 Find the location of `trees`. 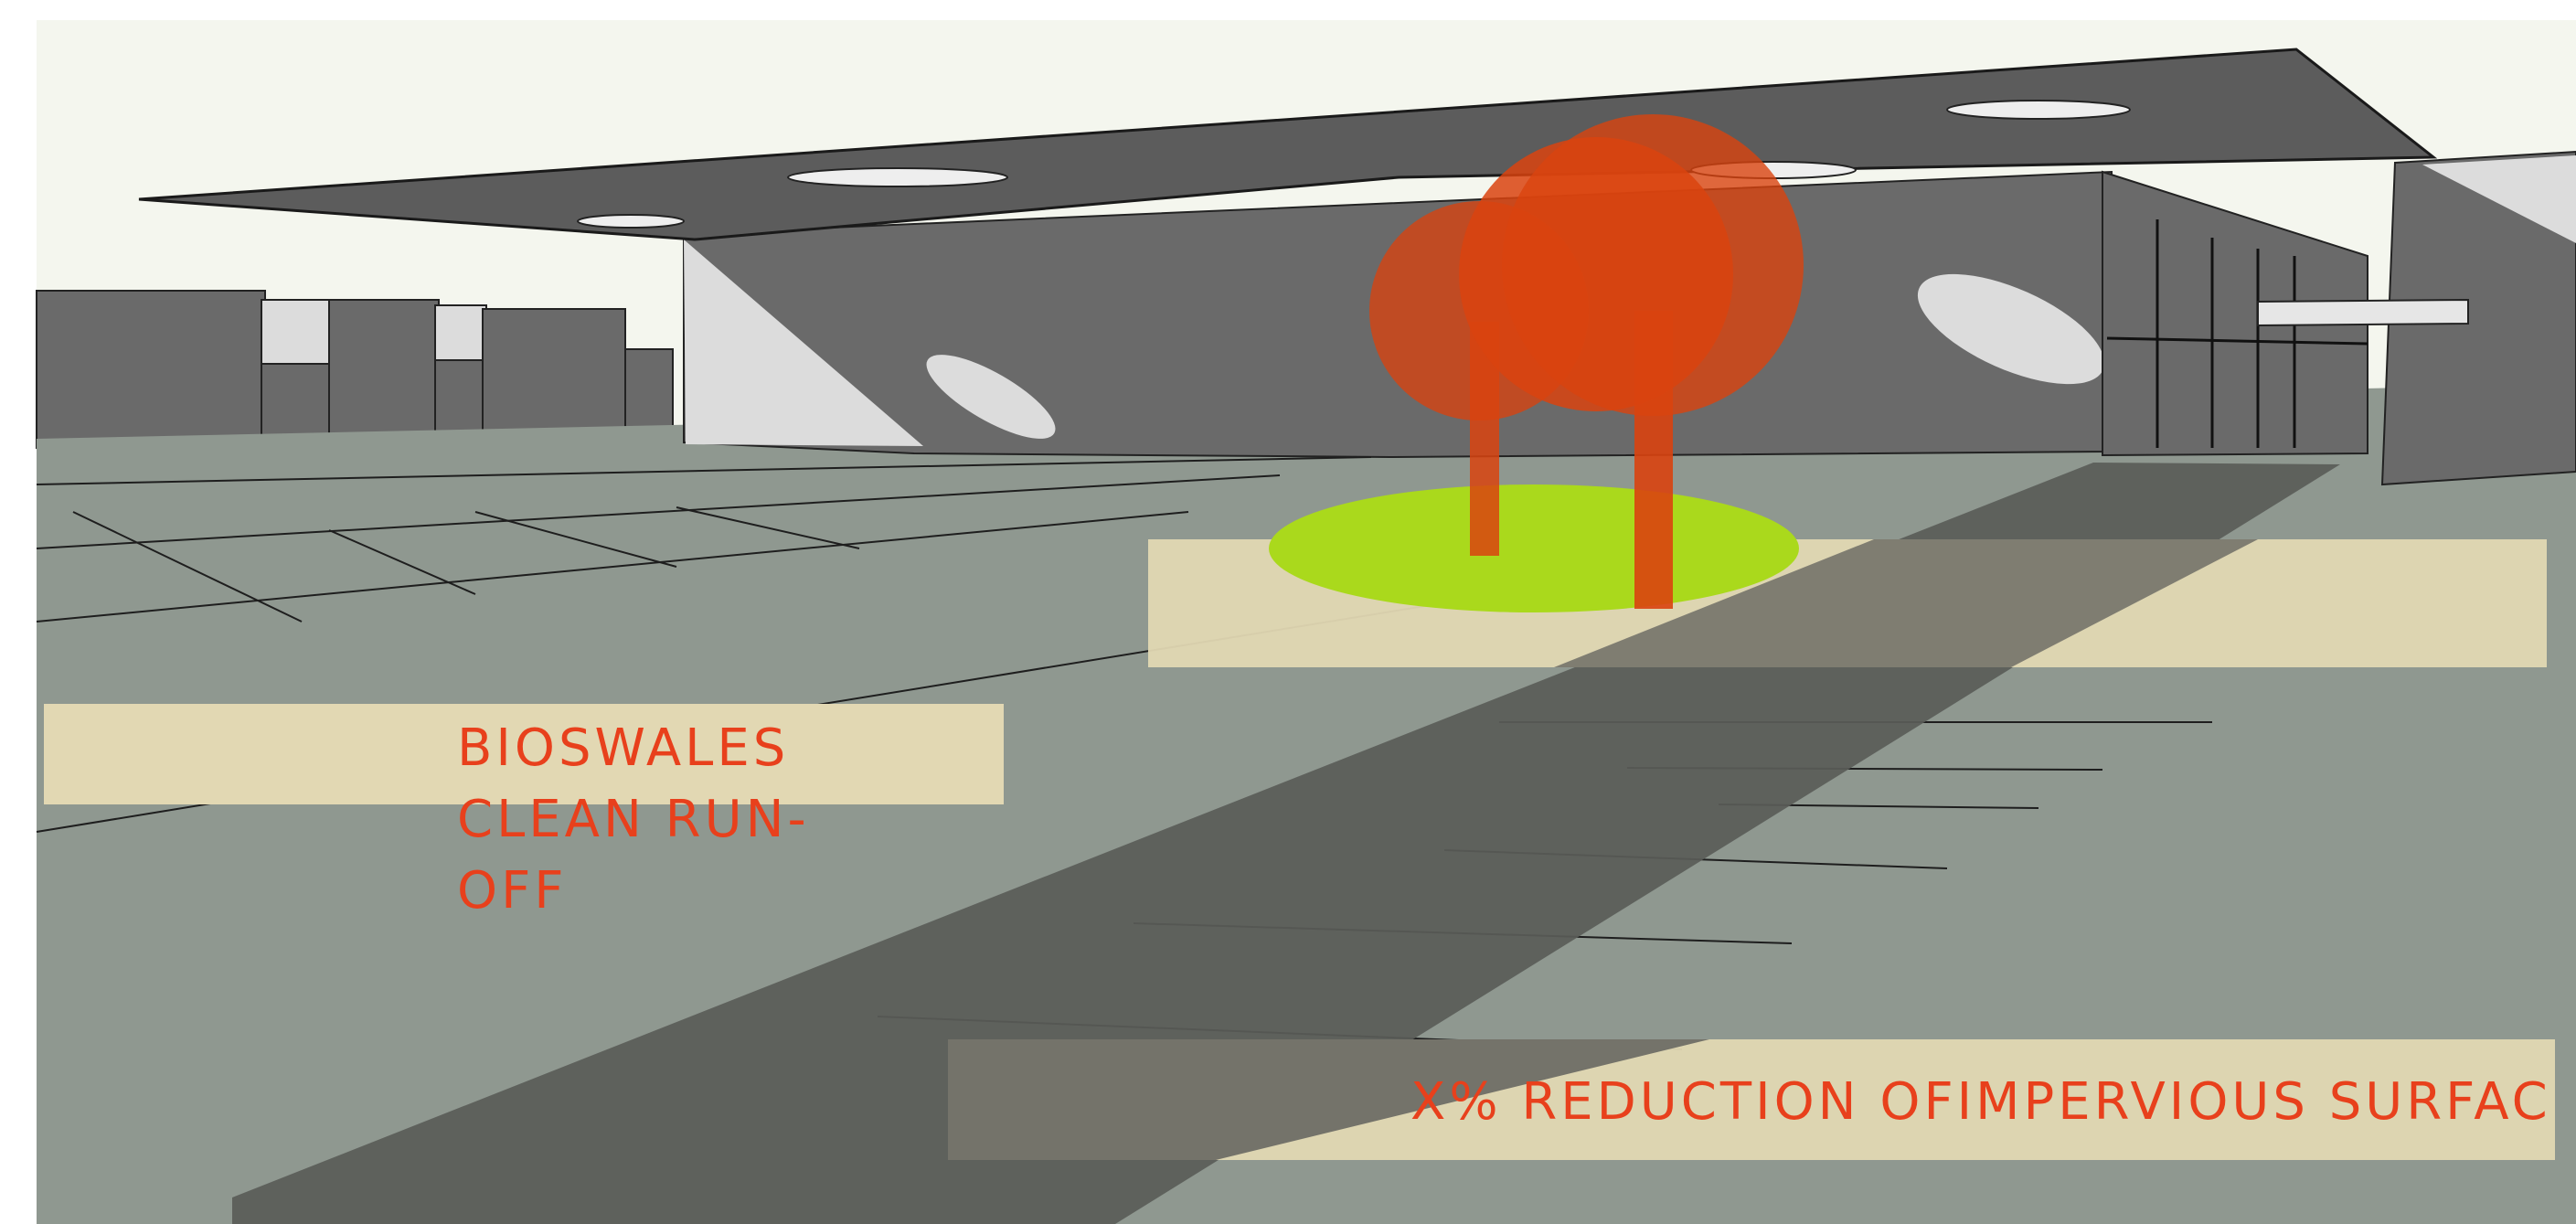

trees is located at coordinates (1586, 361).